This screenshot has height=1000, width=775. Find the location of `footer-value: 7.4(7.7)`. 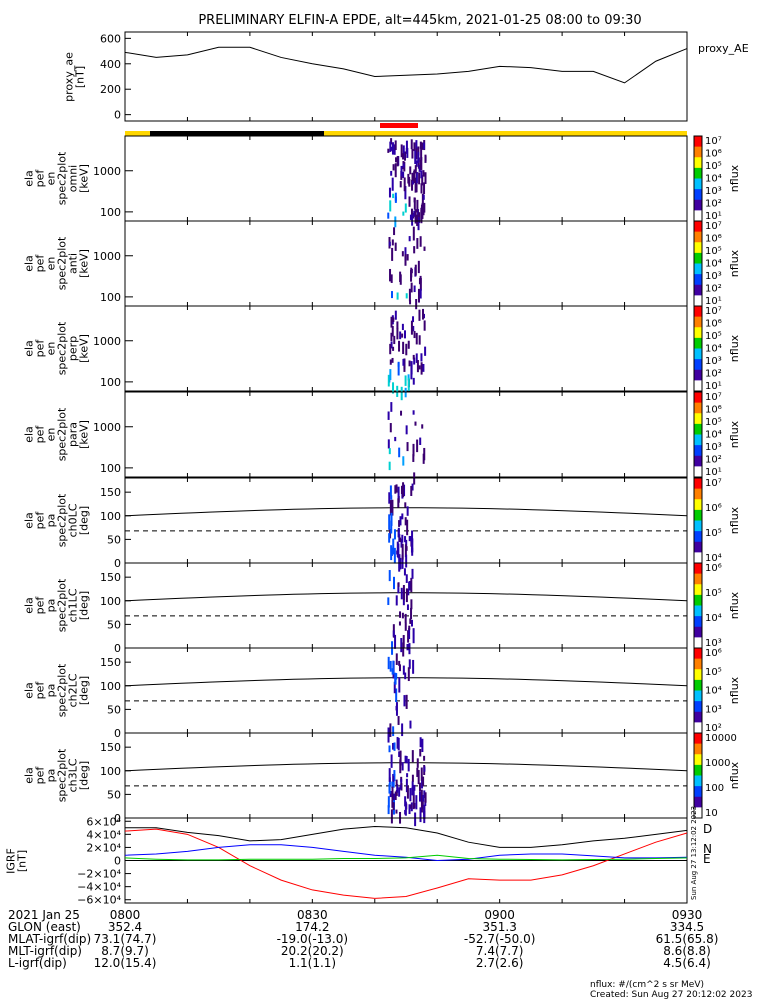

footer-value: 7.4(7.7) is located at coordinates (500, 951).